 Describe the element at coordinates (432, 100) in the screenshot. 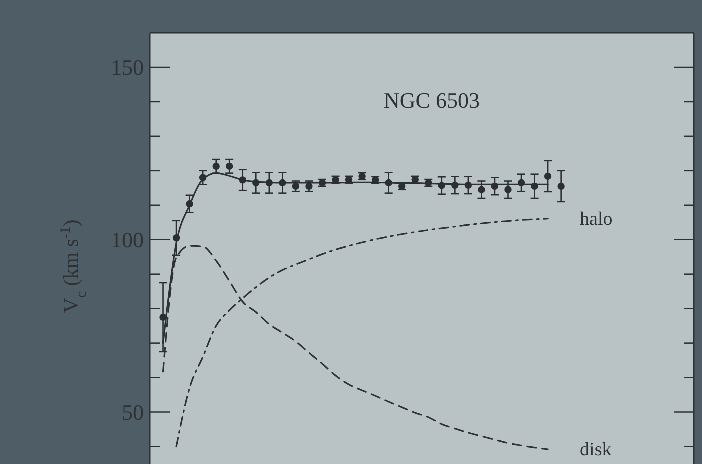

I see `text: NGC 6503` at that location.